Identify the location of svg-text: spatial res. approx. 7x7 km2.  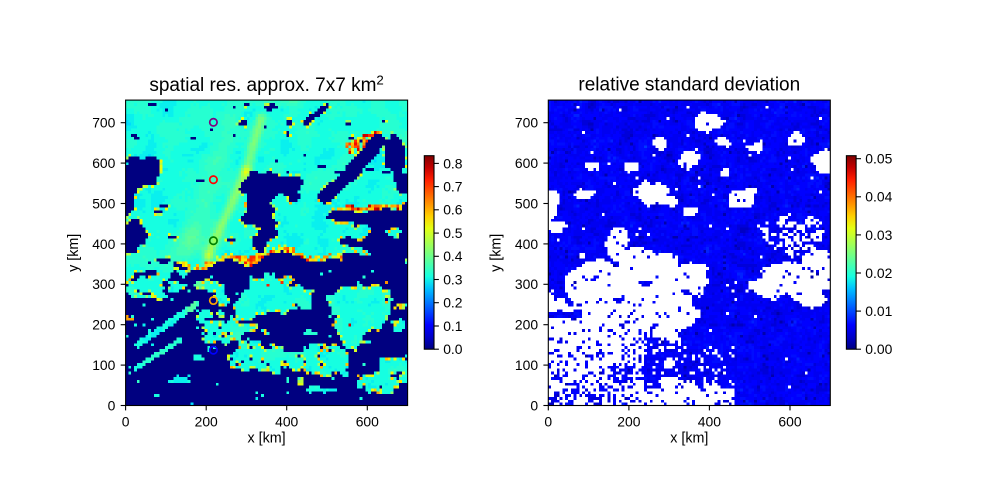
(266, 85).